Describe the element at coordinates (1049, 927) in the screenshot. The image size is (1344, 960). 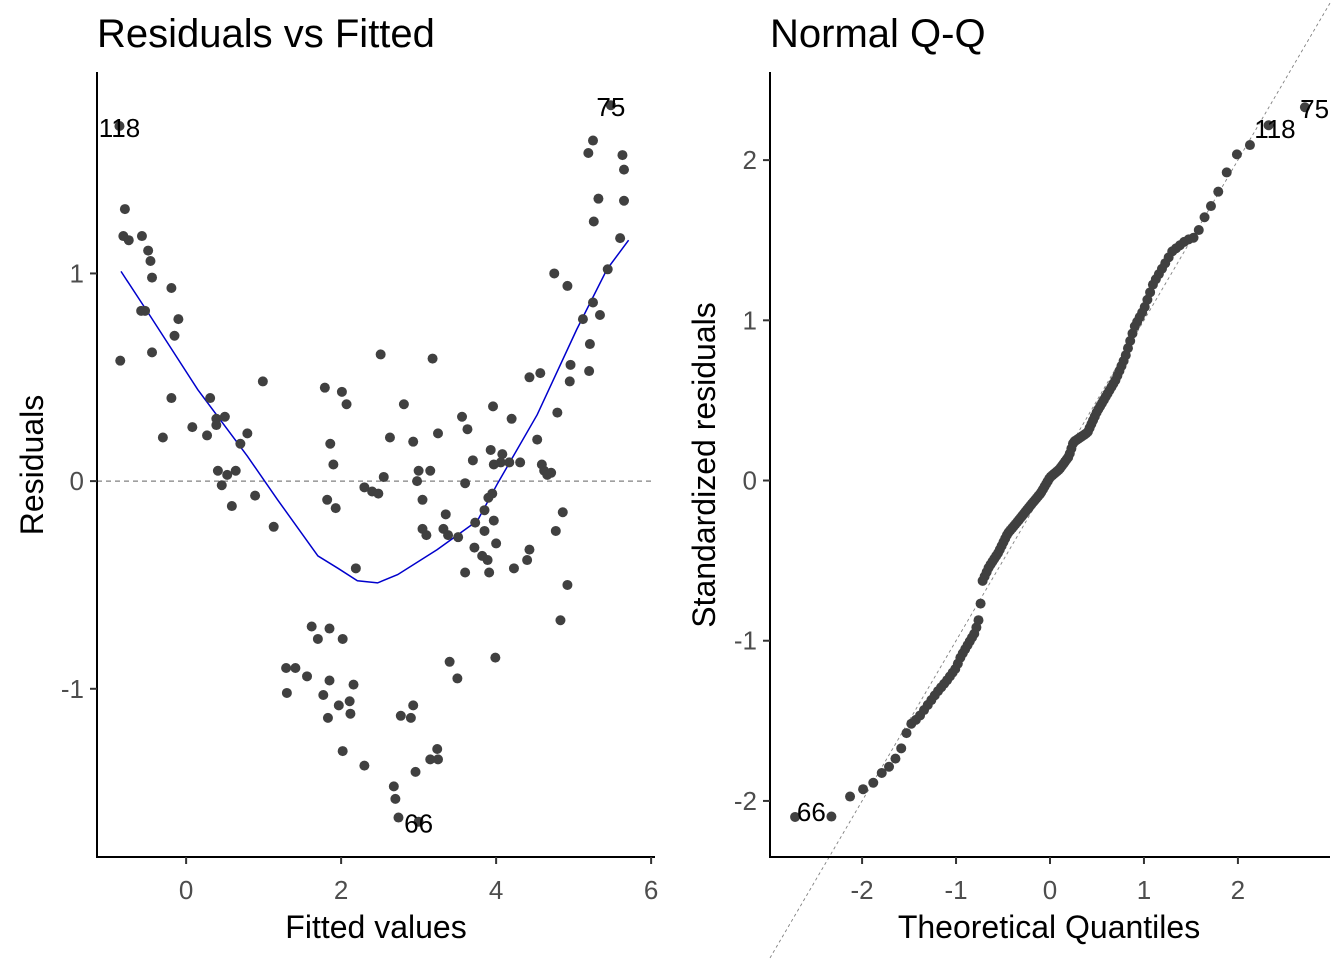
I see `x-axis-title: Theoretical Quantiles` at that location.